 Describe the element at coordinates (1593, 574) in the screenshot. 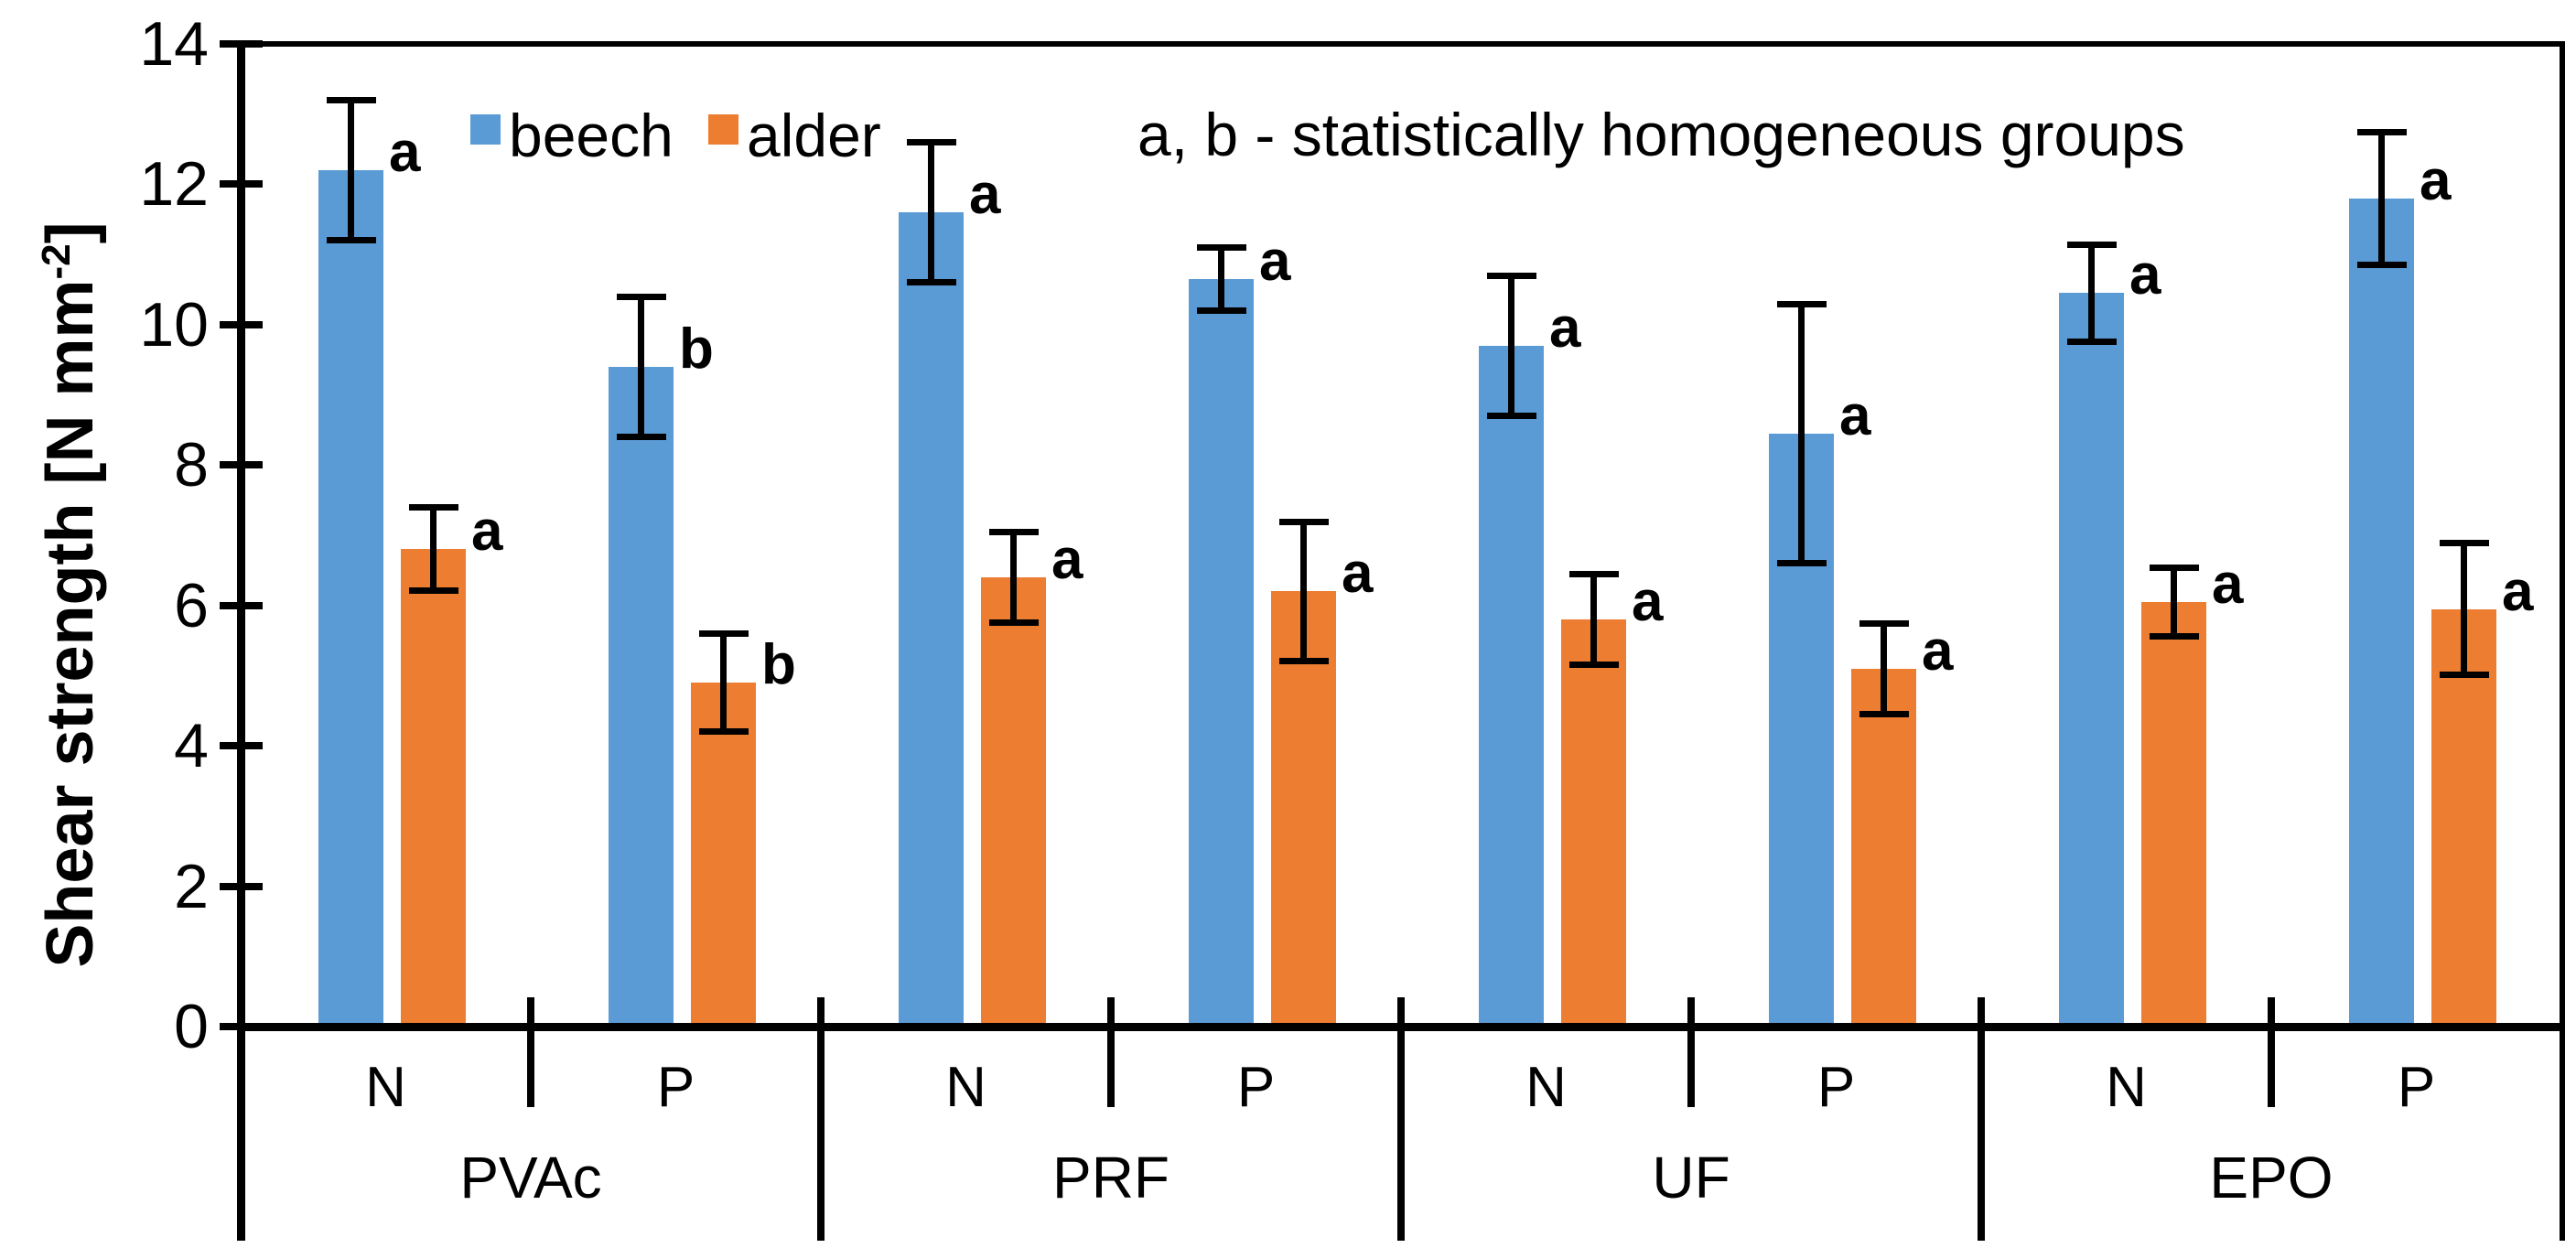

I see `error-bar-cap-top-alder-uf-n` at that location.